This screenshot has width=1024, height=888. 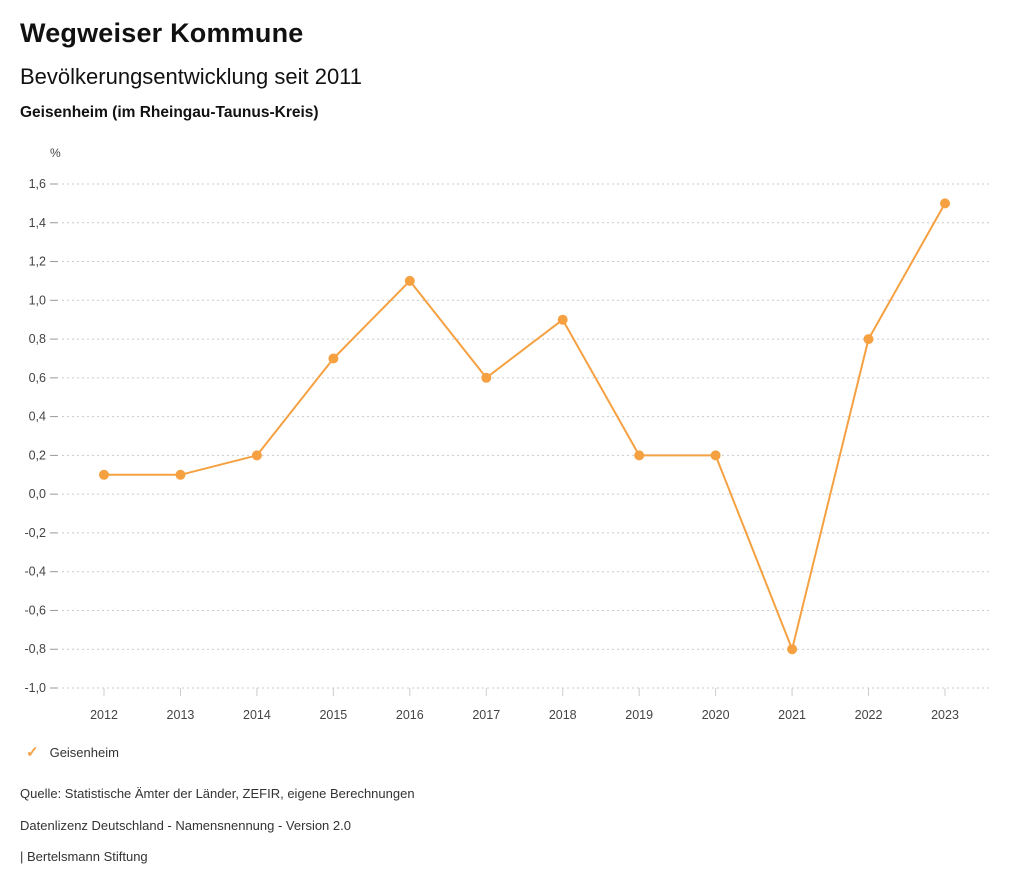 I want to click on x-axis-label: 2012, so click(x=104, y=715).